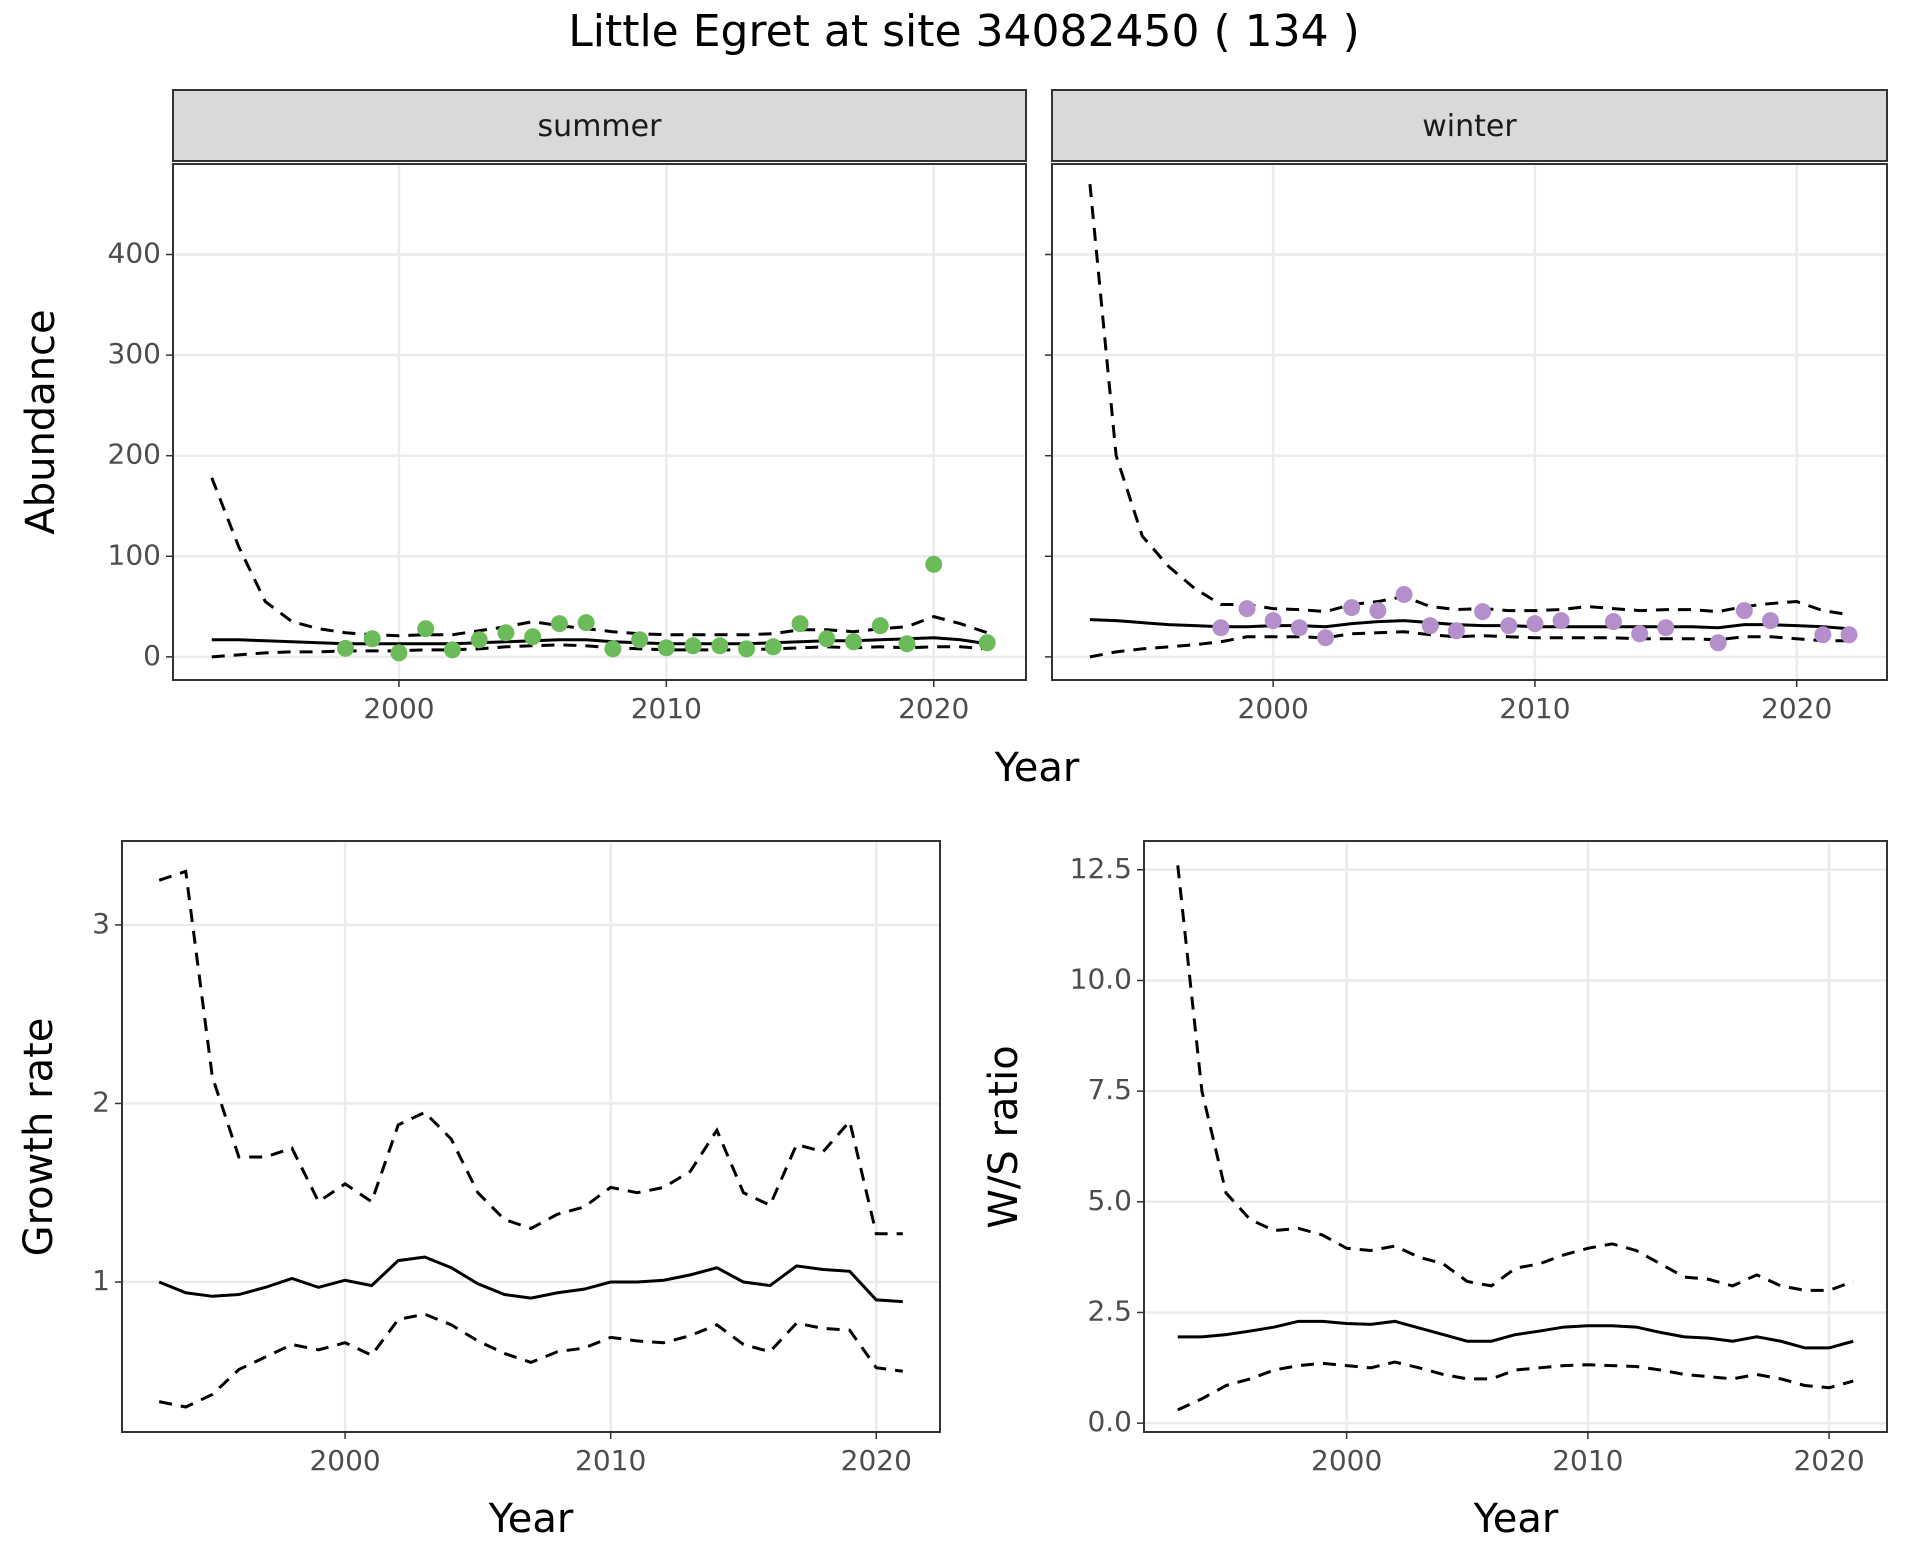  What do you see at coordinates (101, 923) in the screenshot?
I see `y-tick-label: 3` at bounding box center [101, 923].